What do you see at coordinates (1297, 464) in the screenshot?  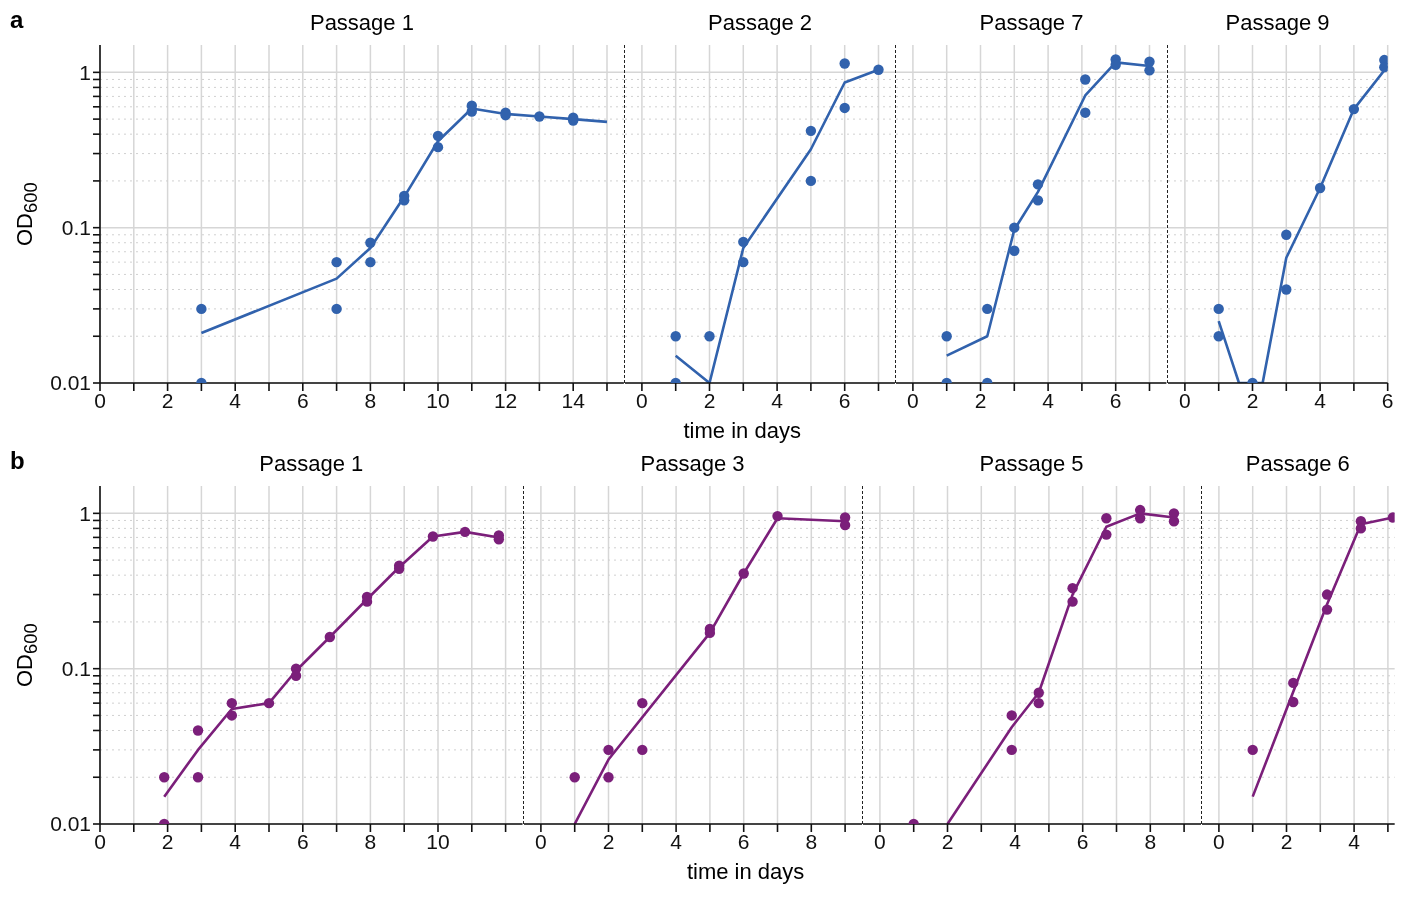 I see `chart-title: Passage 6` at bounding box center [1297, 464].